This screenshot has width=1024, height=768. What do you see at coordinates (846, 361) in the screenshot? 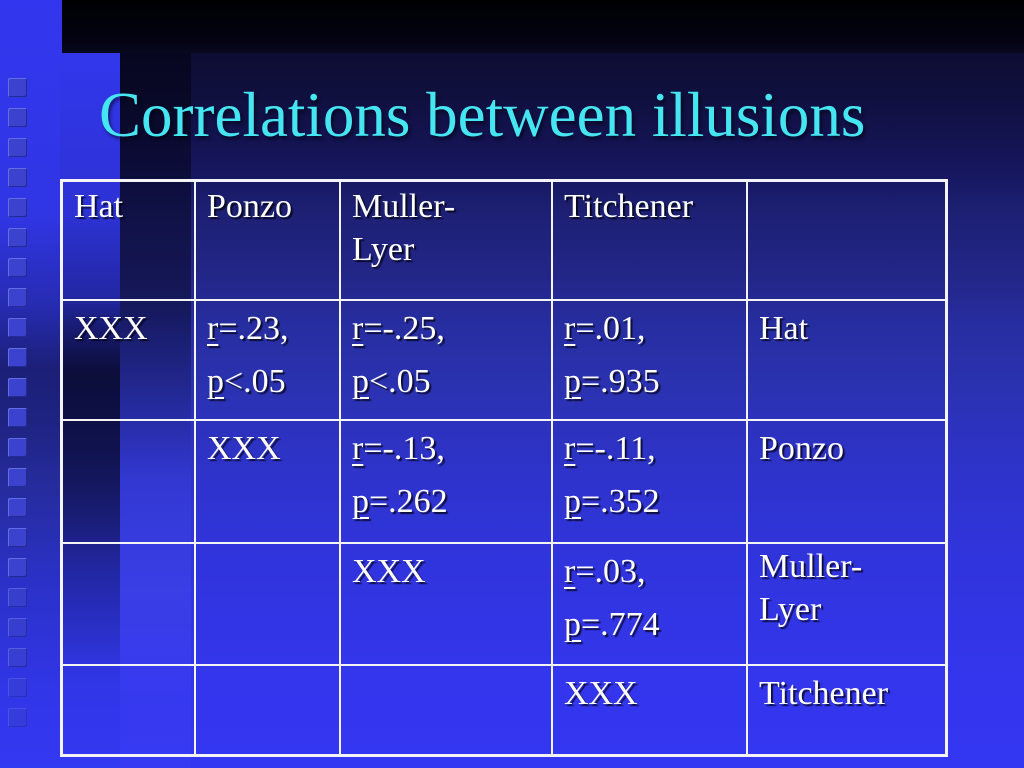
I see `row-label-hat: Hat` at bounding box center [846, 361].